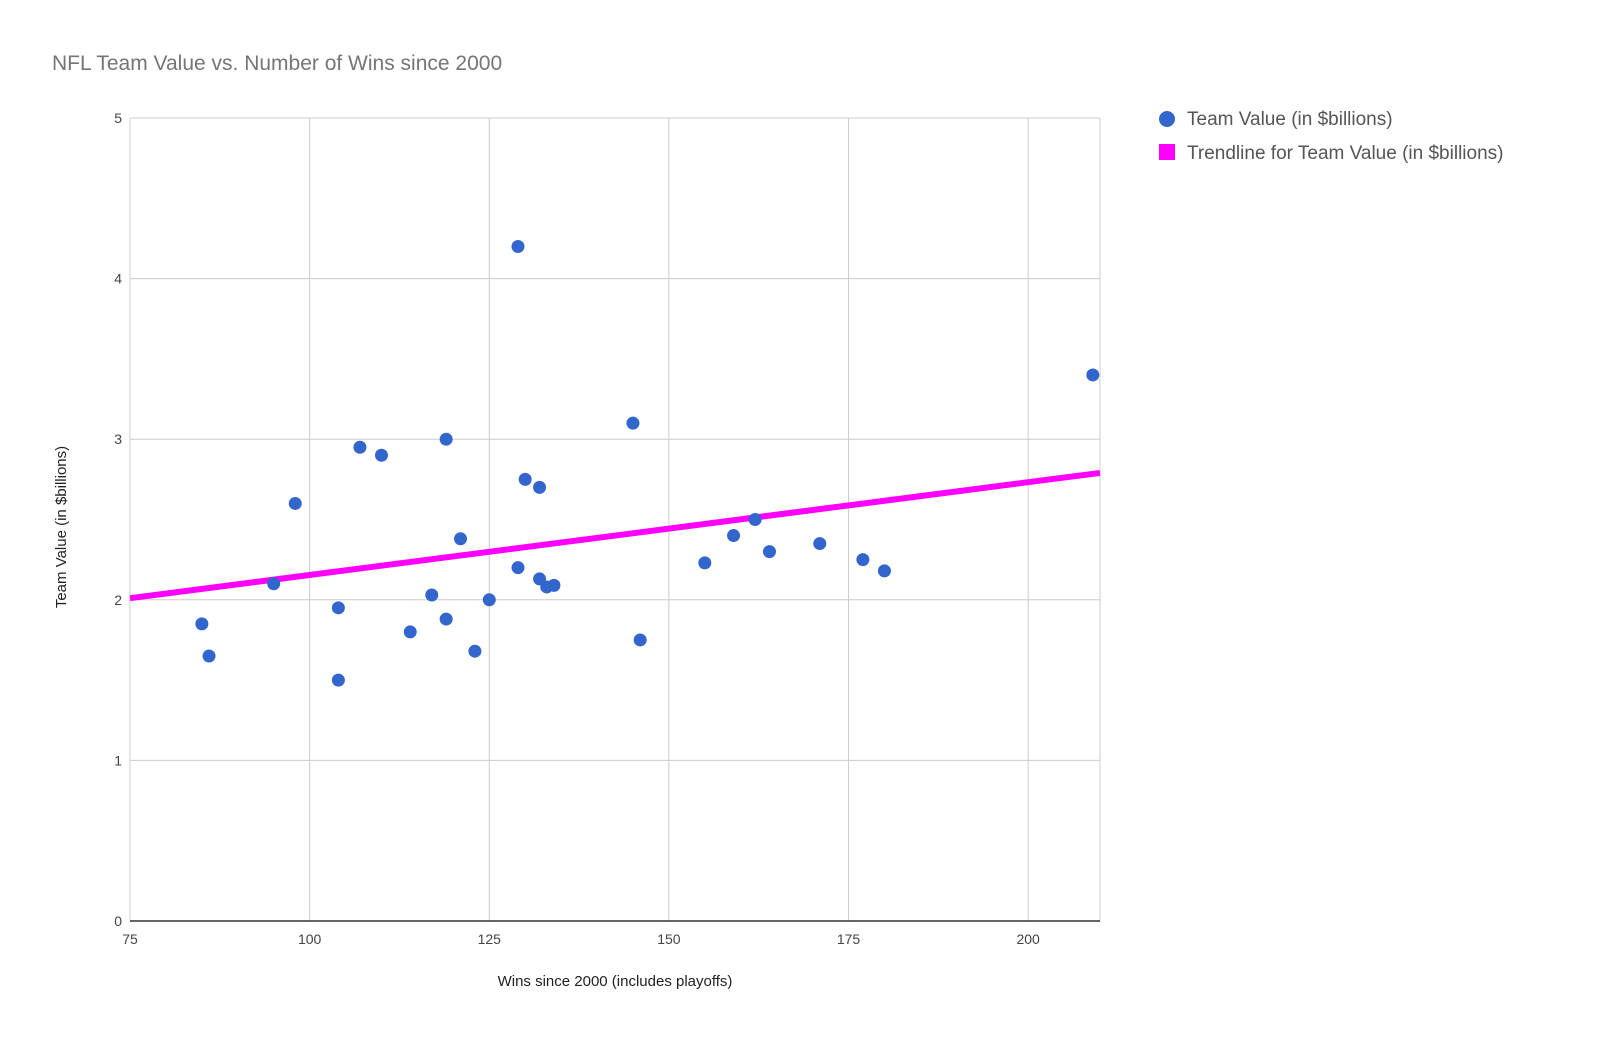  Describe the element at coordinates (130, 939) in the screenshot. I see `x-tick-label: 75` at that location.